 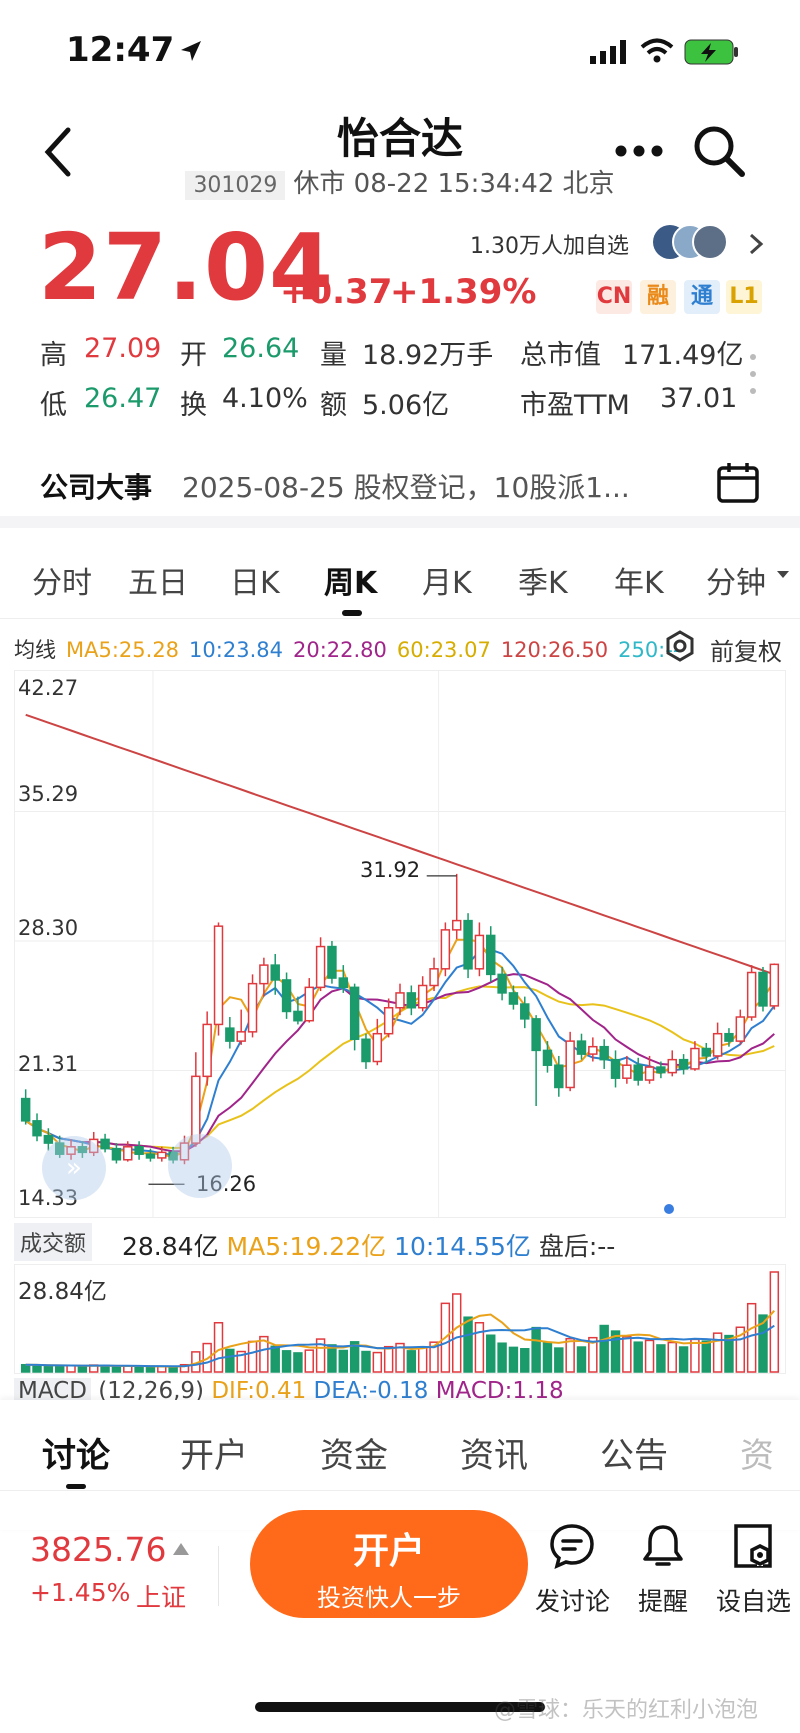 What do you see at coordinates (265, 398) in the screenshot?
I see `turnover-value: 4.10%` at bounding box center [265, 398].